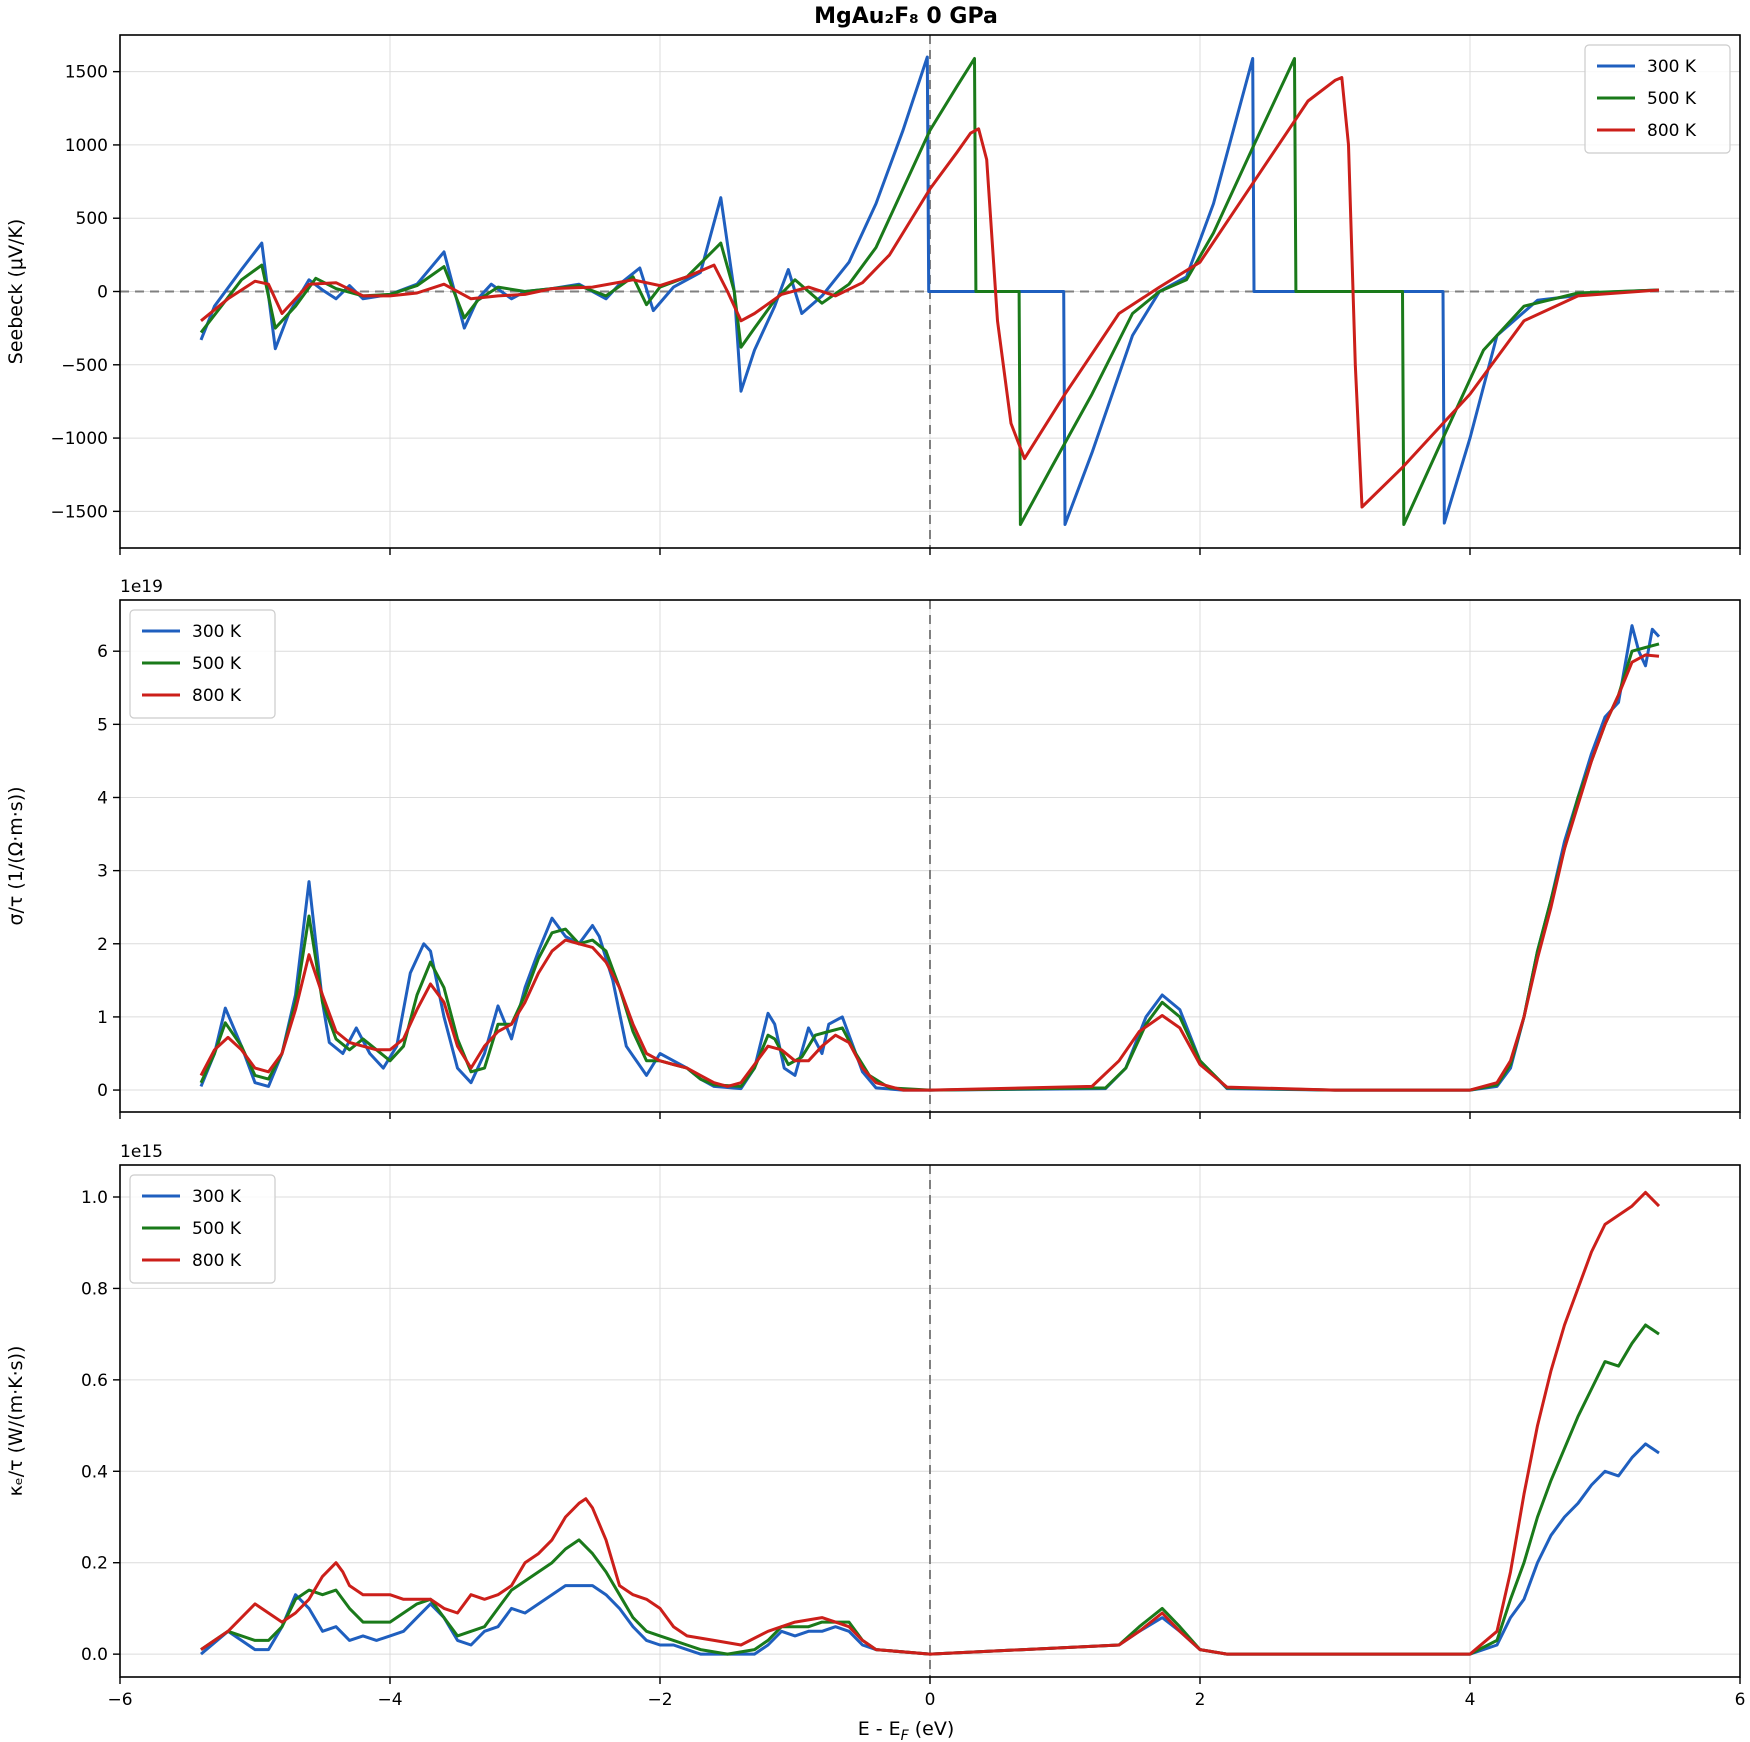 The image size is (1750, 1742). I want to click on x-axis-label-sub: F, so click(905, 1735).